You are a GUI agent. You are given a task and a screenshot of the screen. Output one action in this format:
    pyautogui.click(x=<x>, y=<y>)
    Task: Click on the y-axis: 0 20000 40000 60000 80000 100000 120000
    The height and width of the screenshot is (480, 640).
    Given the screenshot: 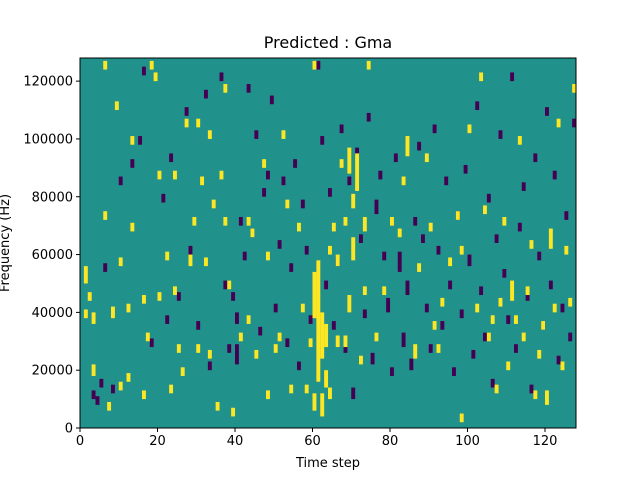 What is the action you would take?
    pyautogui.click(x=51, y=256)
    